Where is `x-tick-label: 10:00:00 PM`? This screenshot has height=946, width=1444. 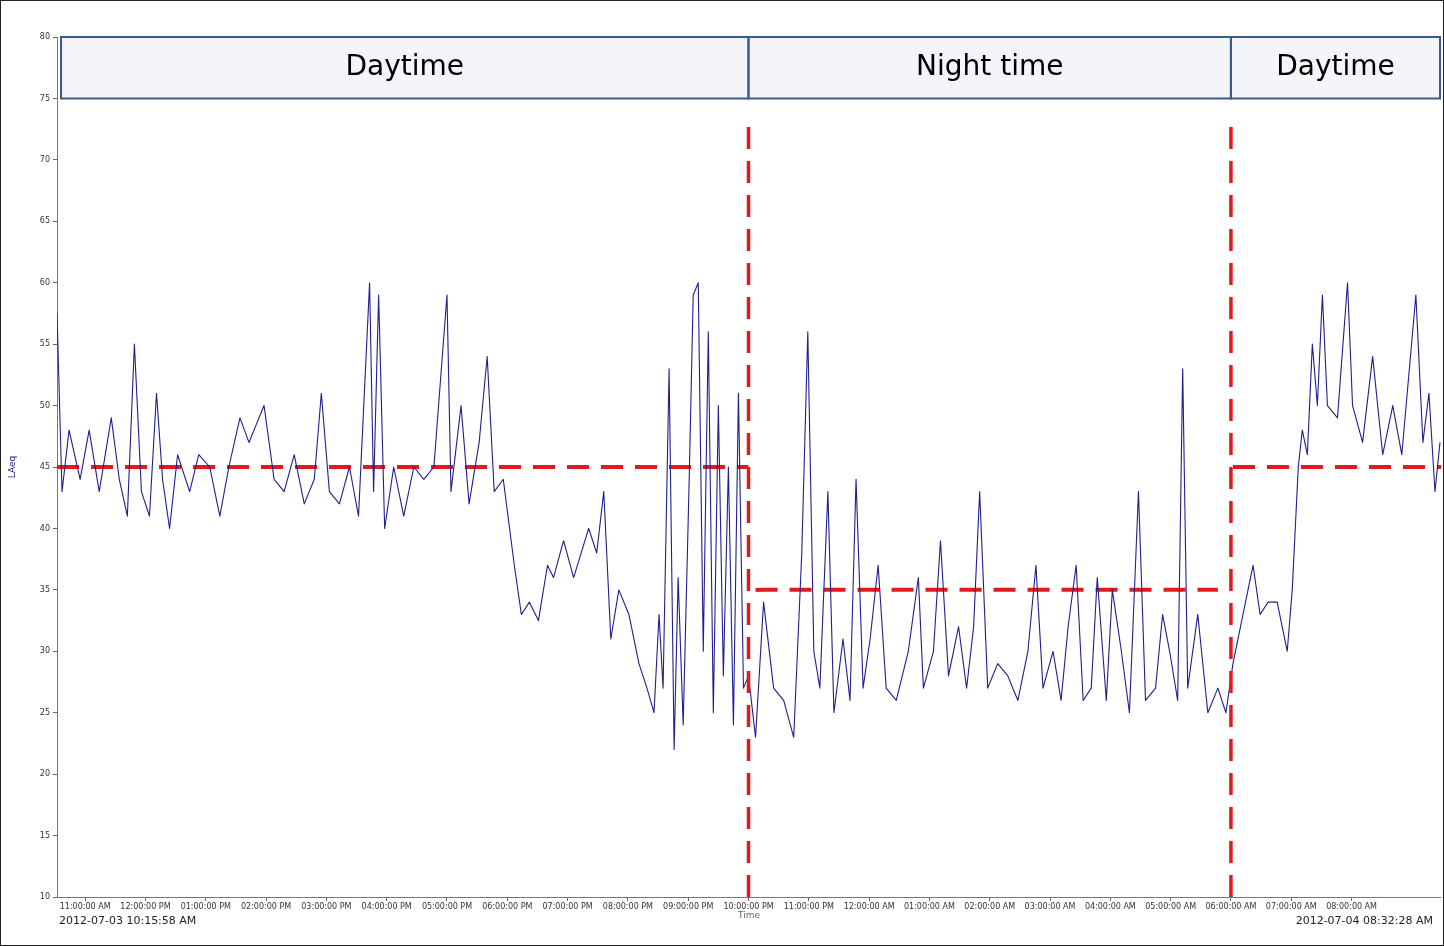
x-tick-label: 10:00:00 PM is located at coordinates (748, 906).